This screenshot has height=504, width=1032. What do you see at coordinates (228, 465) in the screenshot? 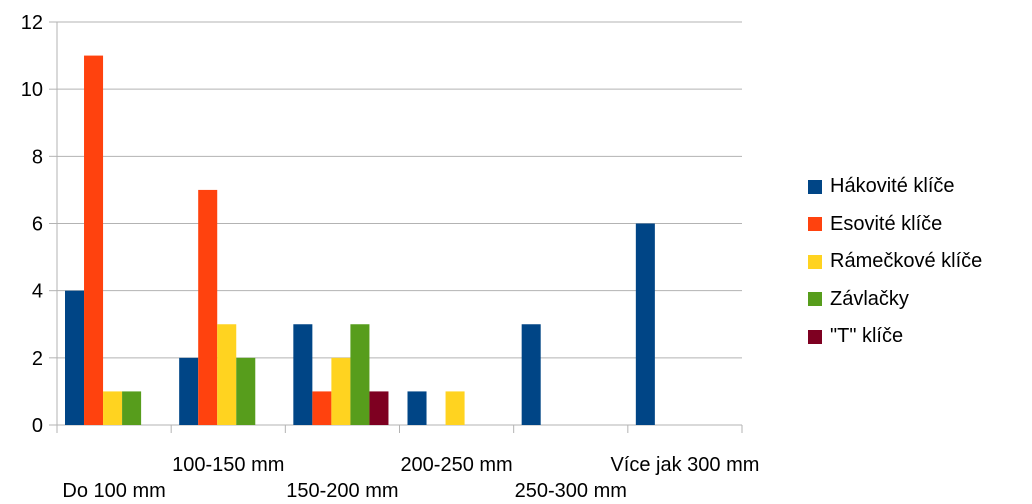
I see `x-tick-label: 100-150 mm` at bounding box center [228, 465].